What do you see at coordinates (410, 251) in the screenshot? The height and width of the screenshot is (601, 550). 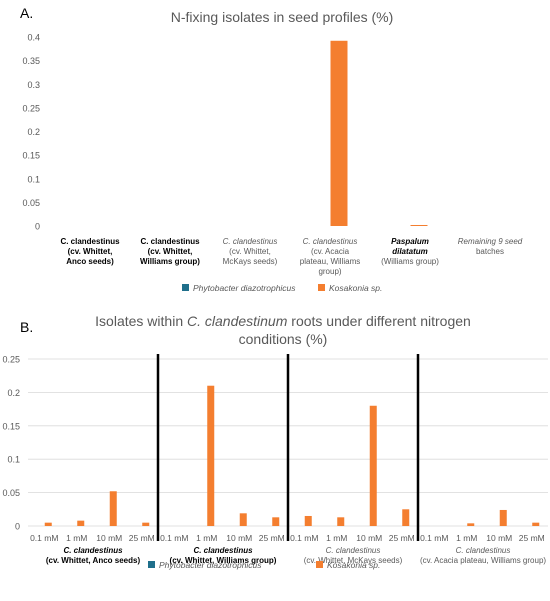 I see `category-label-line: dilatatum` at bounding box center [410, 251].